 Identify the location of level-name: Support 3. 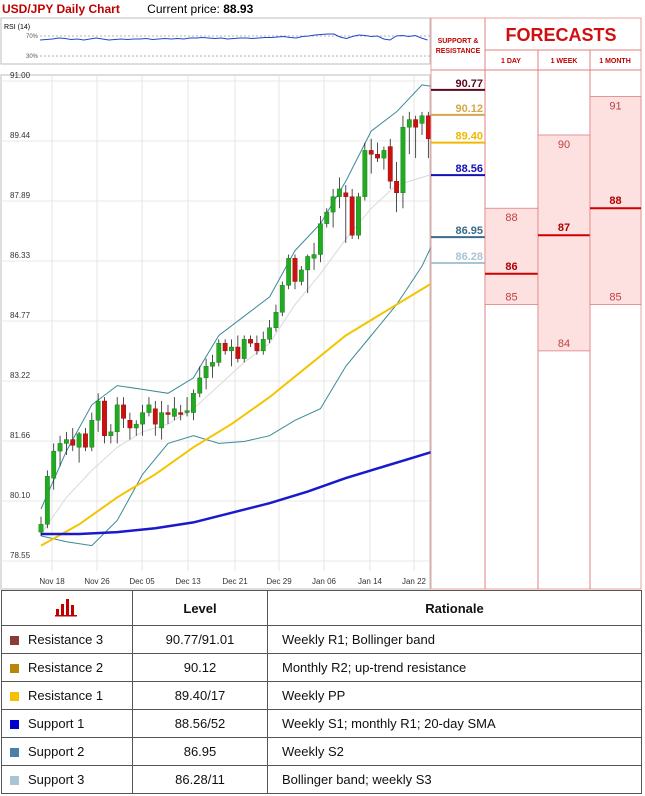
(56, 779).